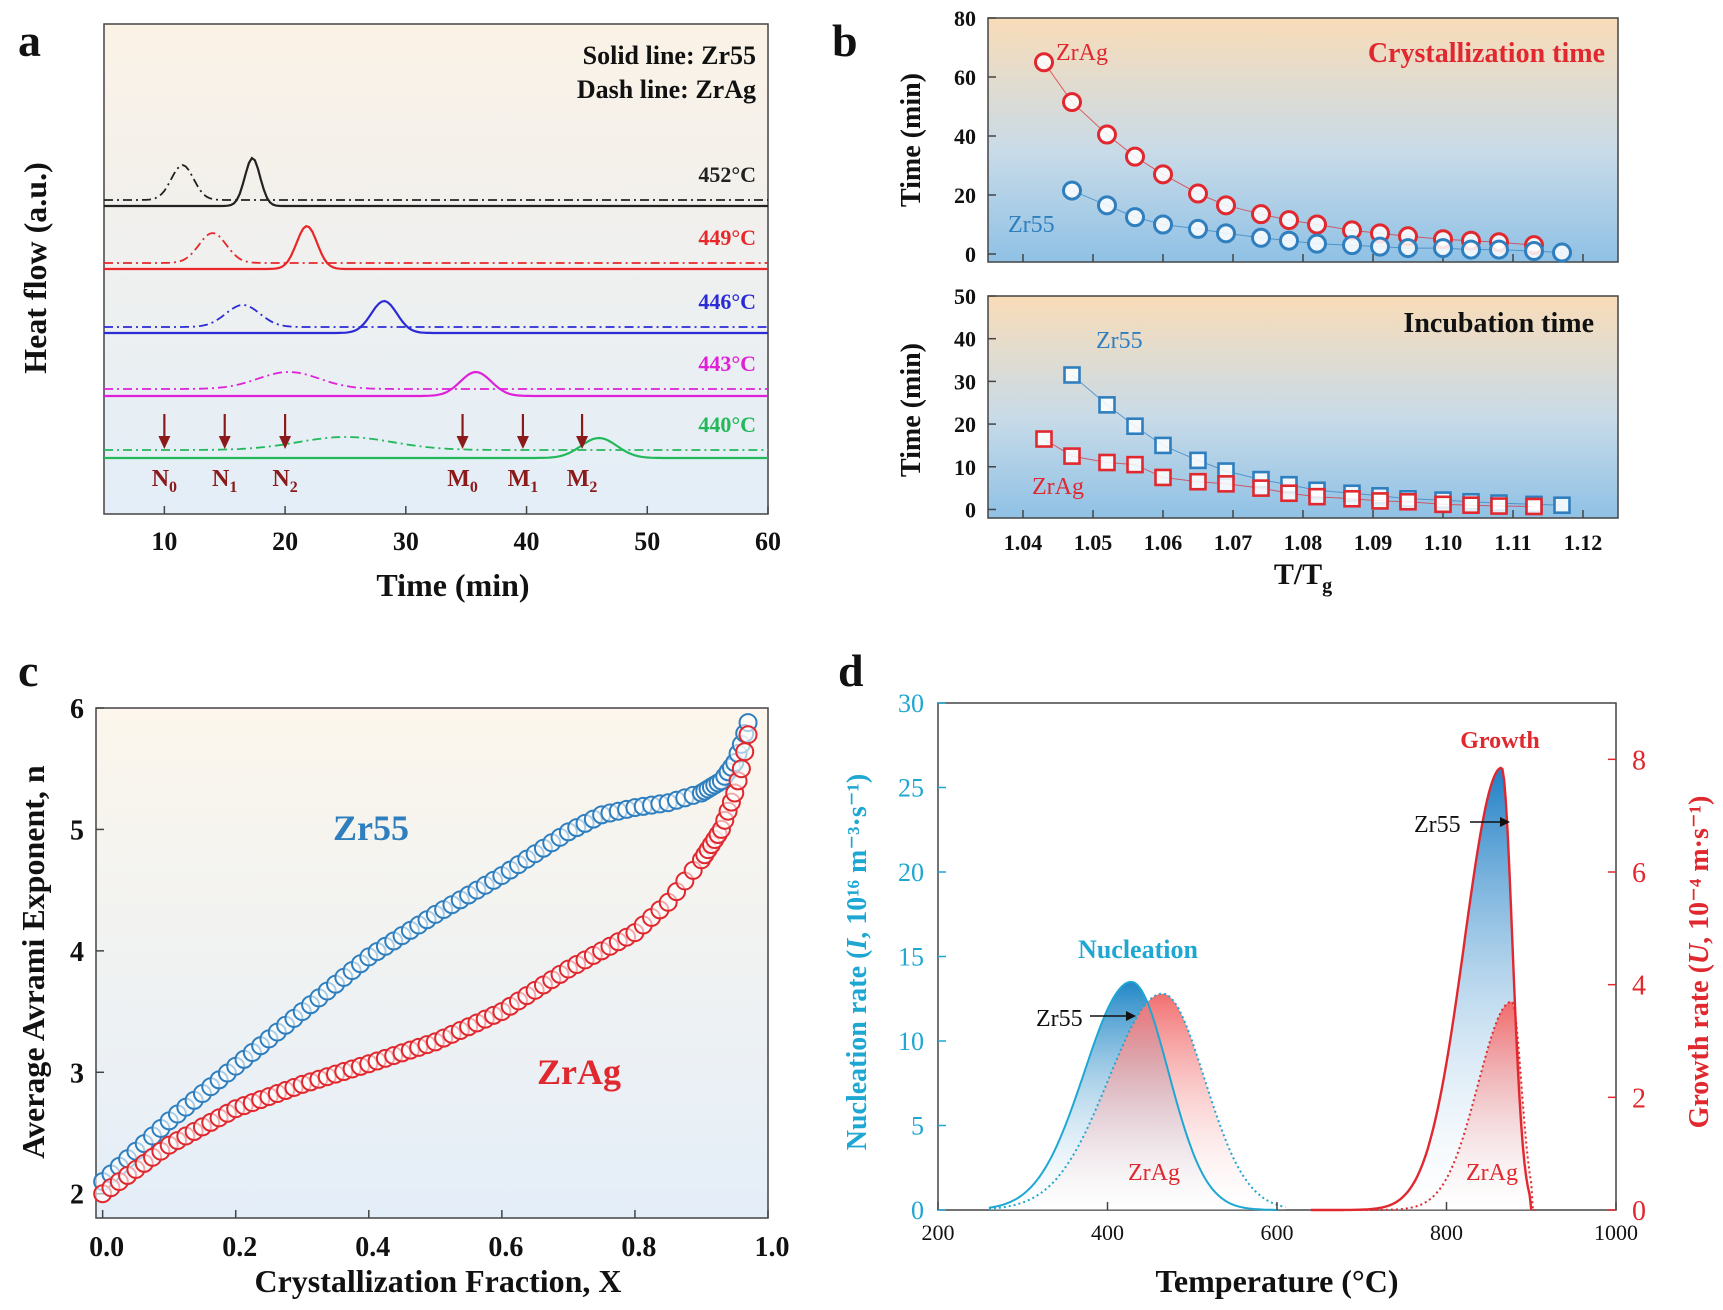  I want to click on d-gr-zrag-label: ZrAg, so click(1492, 1173).